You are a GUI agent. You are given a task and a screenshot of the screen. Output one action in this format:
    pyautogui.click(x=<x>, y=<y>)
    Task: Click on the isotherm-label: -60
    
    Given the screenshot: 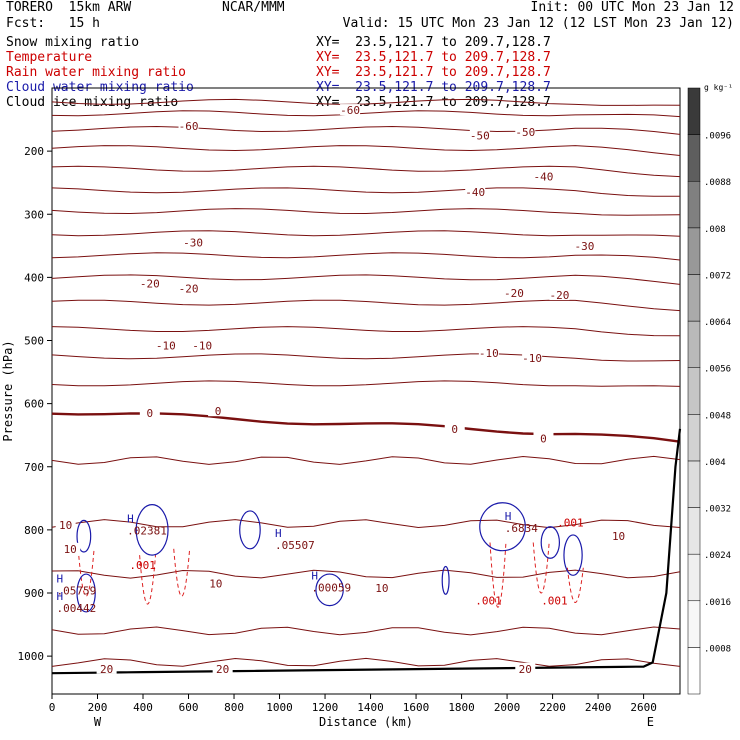 What is the action you would take?
    pyautogui.click(x=350, y=110)
    